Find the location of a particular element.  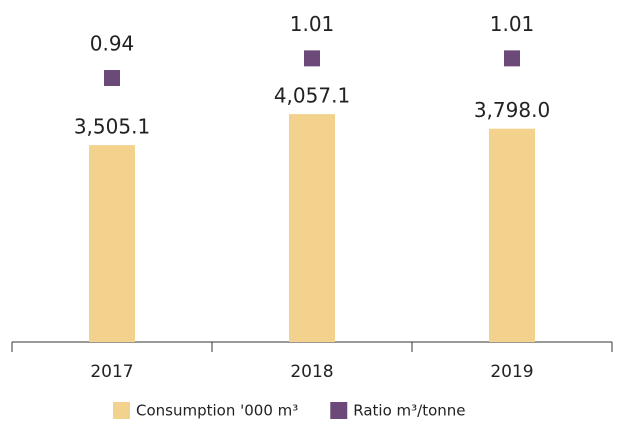

legend-label: Consumption '000 m³ is located at coordinates (217, 411).